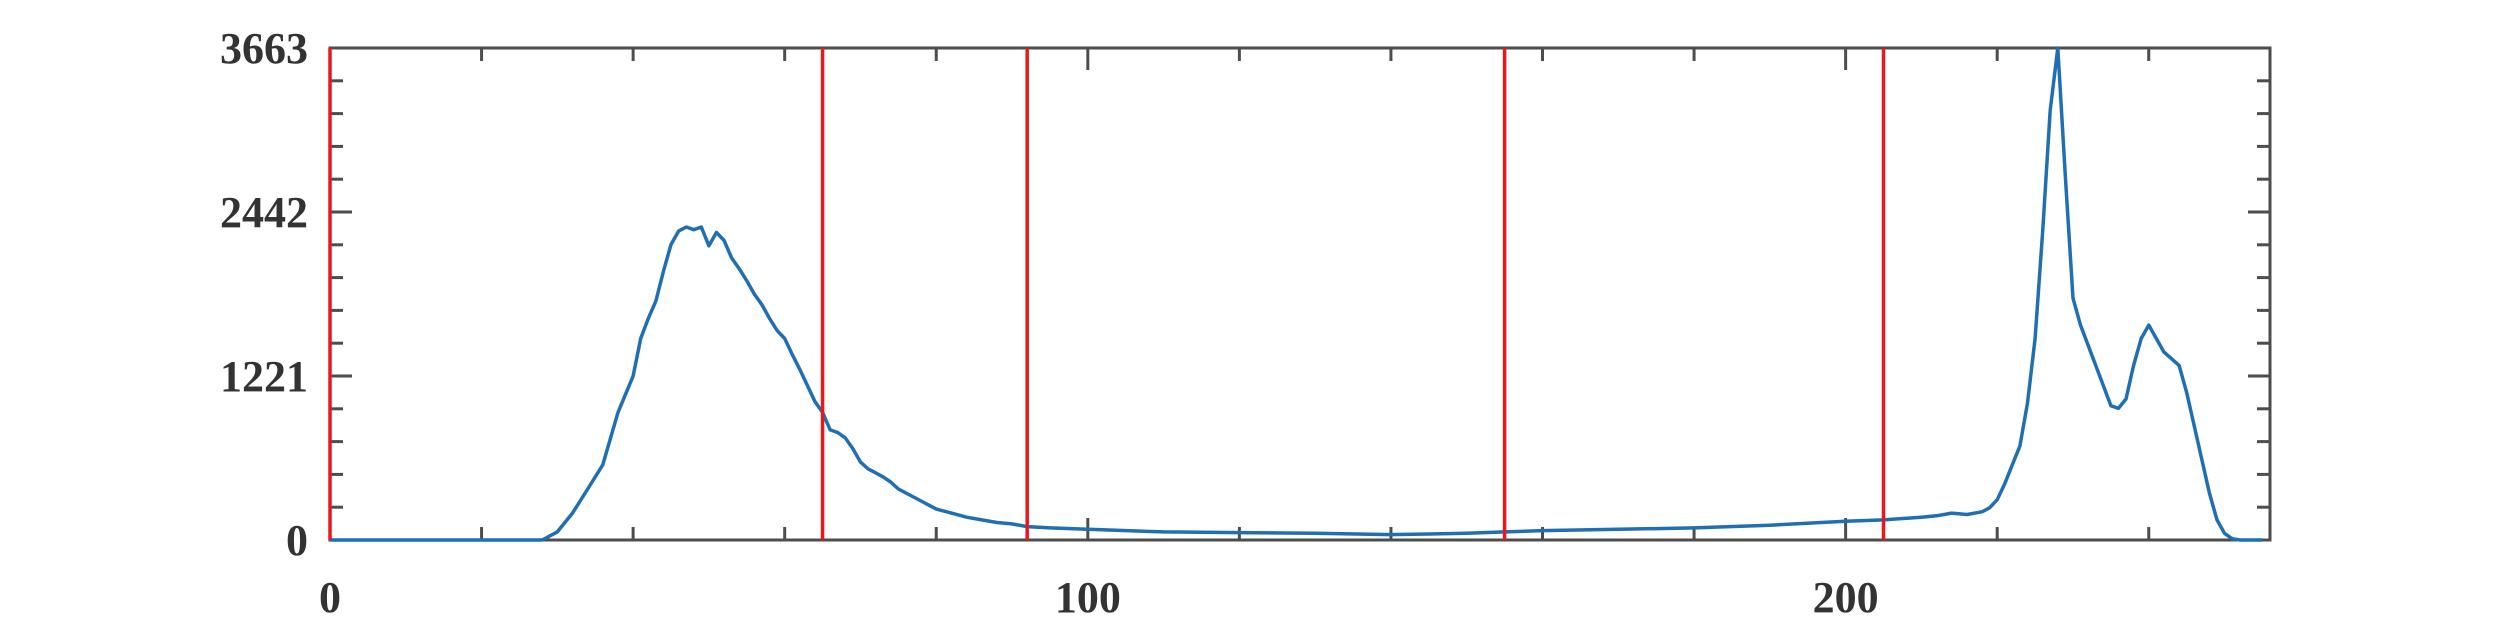  I want to click on y-tick-label: 3663, so click(264, 48).